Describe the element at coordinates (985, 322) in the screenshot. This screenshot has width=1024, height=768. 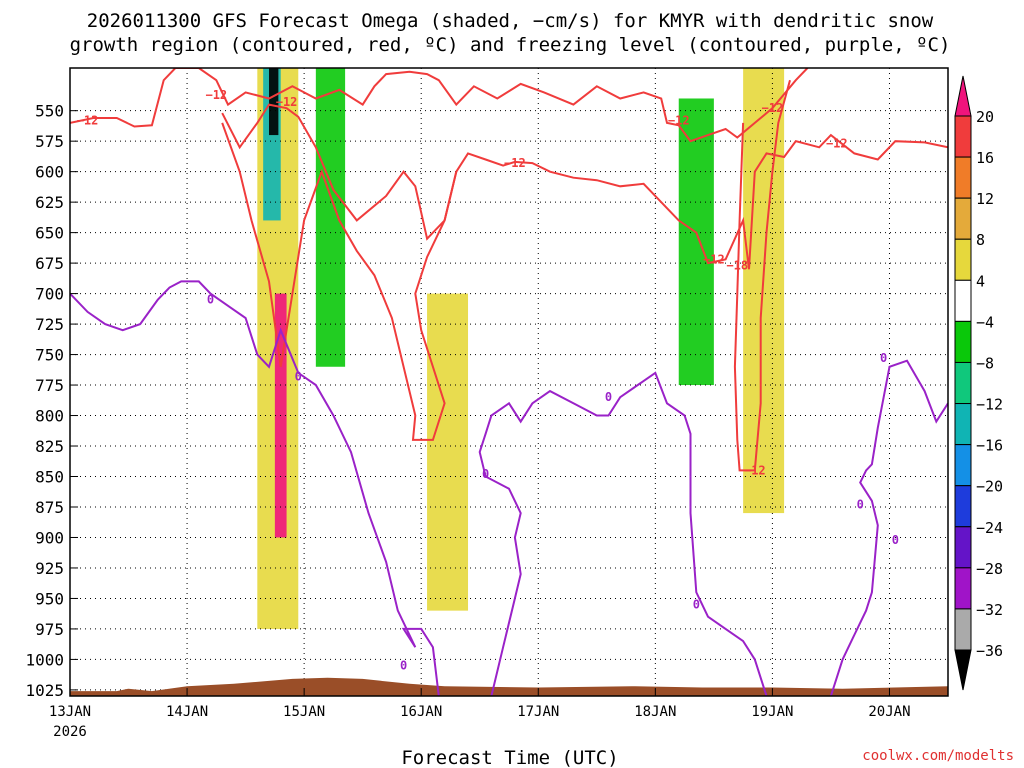
I see `colorbar-tick-label: −4` at that location.